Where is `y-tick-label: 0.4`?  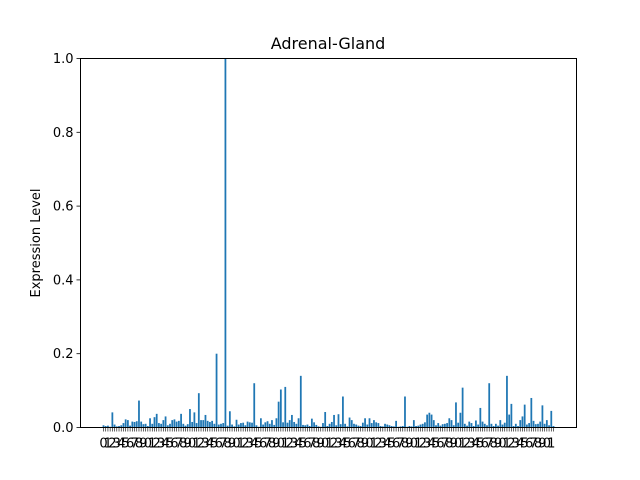
y-tick-label: 0.4 is located at coordinates (63, 280).